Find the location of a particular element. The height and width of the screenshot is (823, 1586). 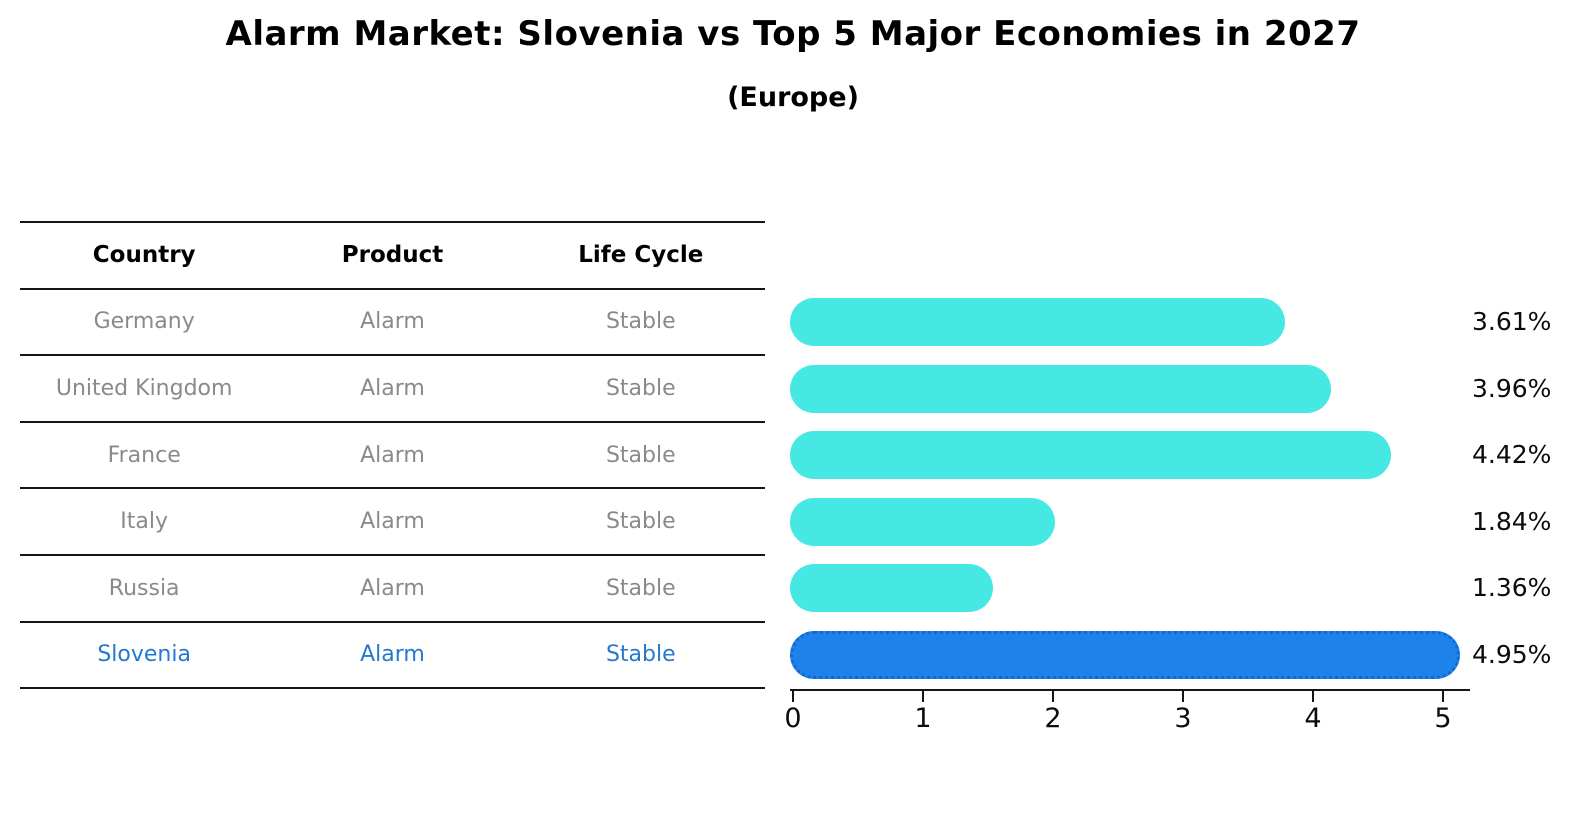

bar-value-label: 1.36% is located at coordinates (1512, 588).